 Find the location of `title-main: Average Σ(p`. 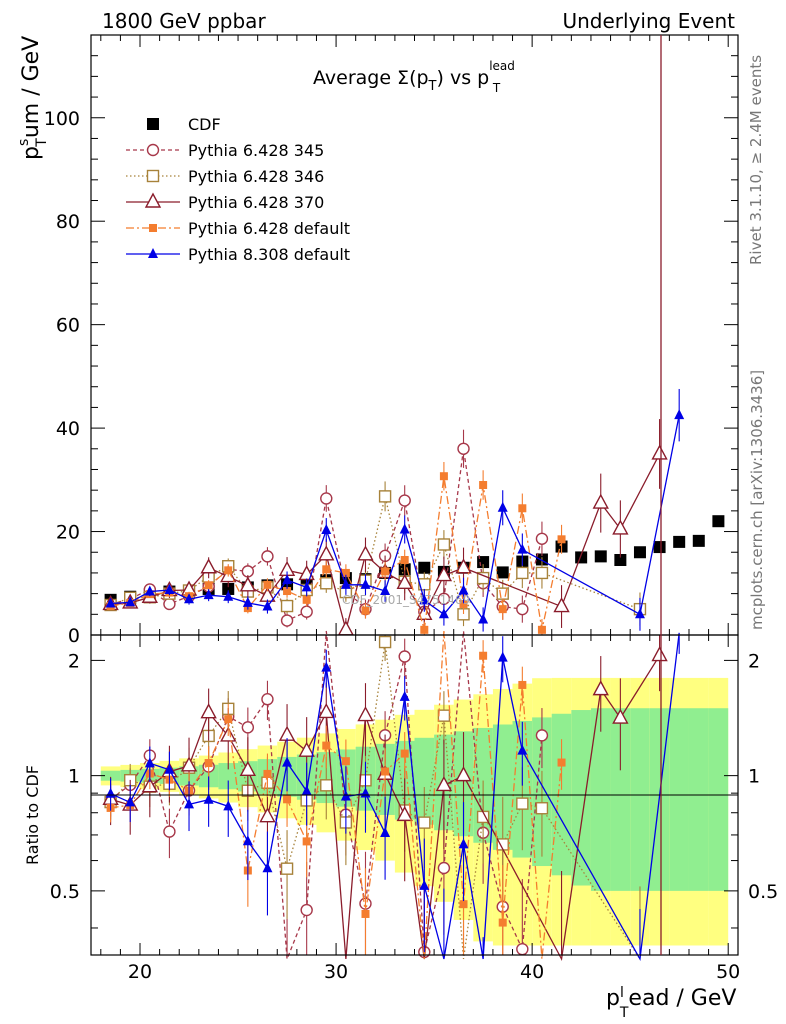

title-main: Average Σ(p is located at coordinates (371, 78).